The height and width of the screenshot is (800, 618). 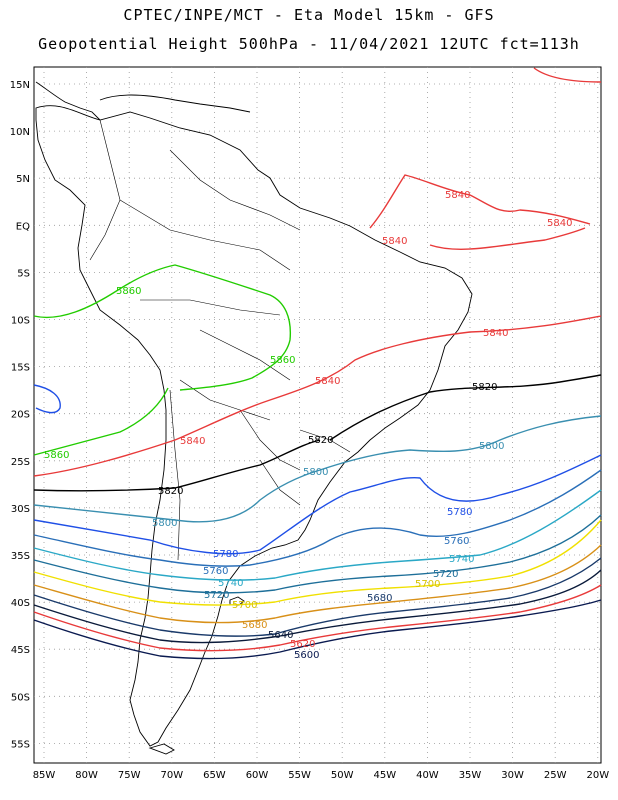 I want to click on lat-tick-label: 15N, so click(x=20, y=85).